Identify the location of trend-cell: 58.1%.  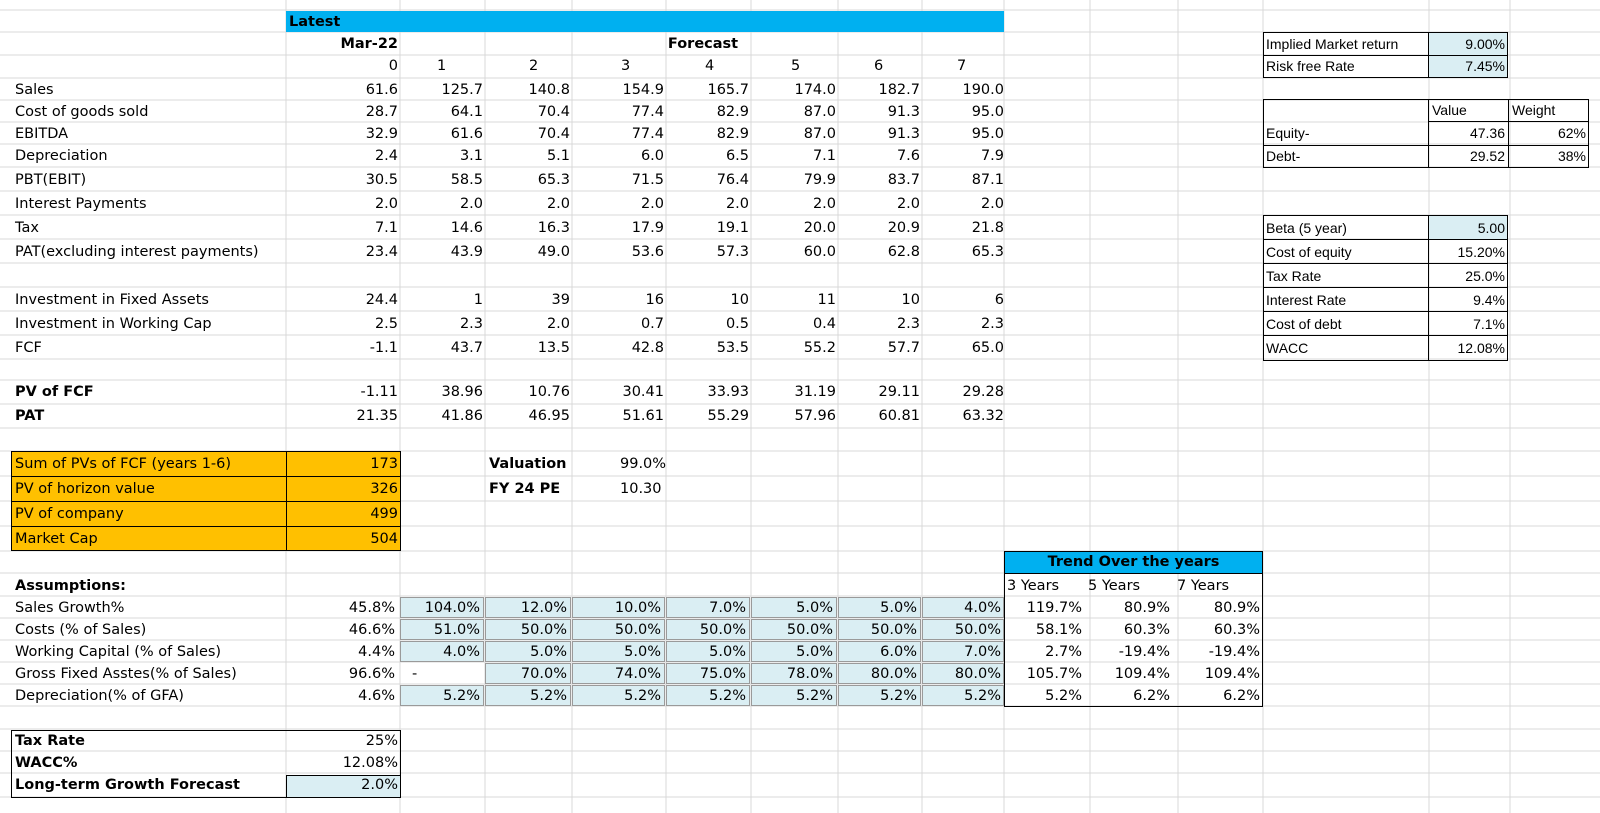
(1058, 630).